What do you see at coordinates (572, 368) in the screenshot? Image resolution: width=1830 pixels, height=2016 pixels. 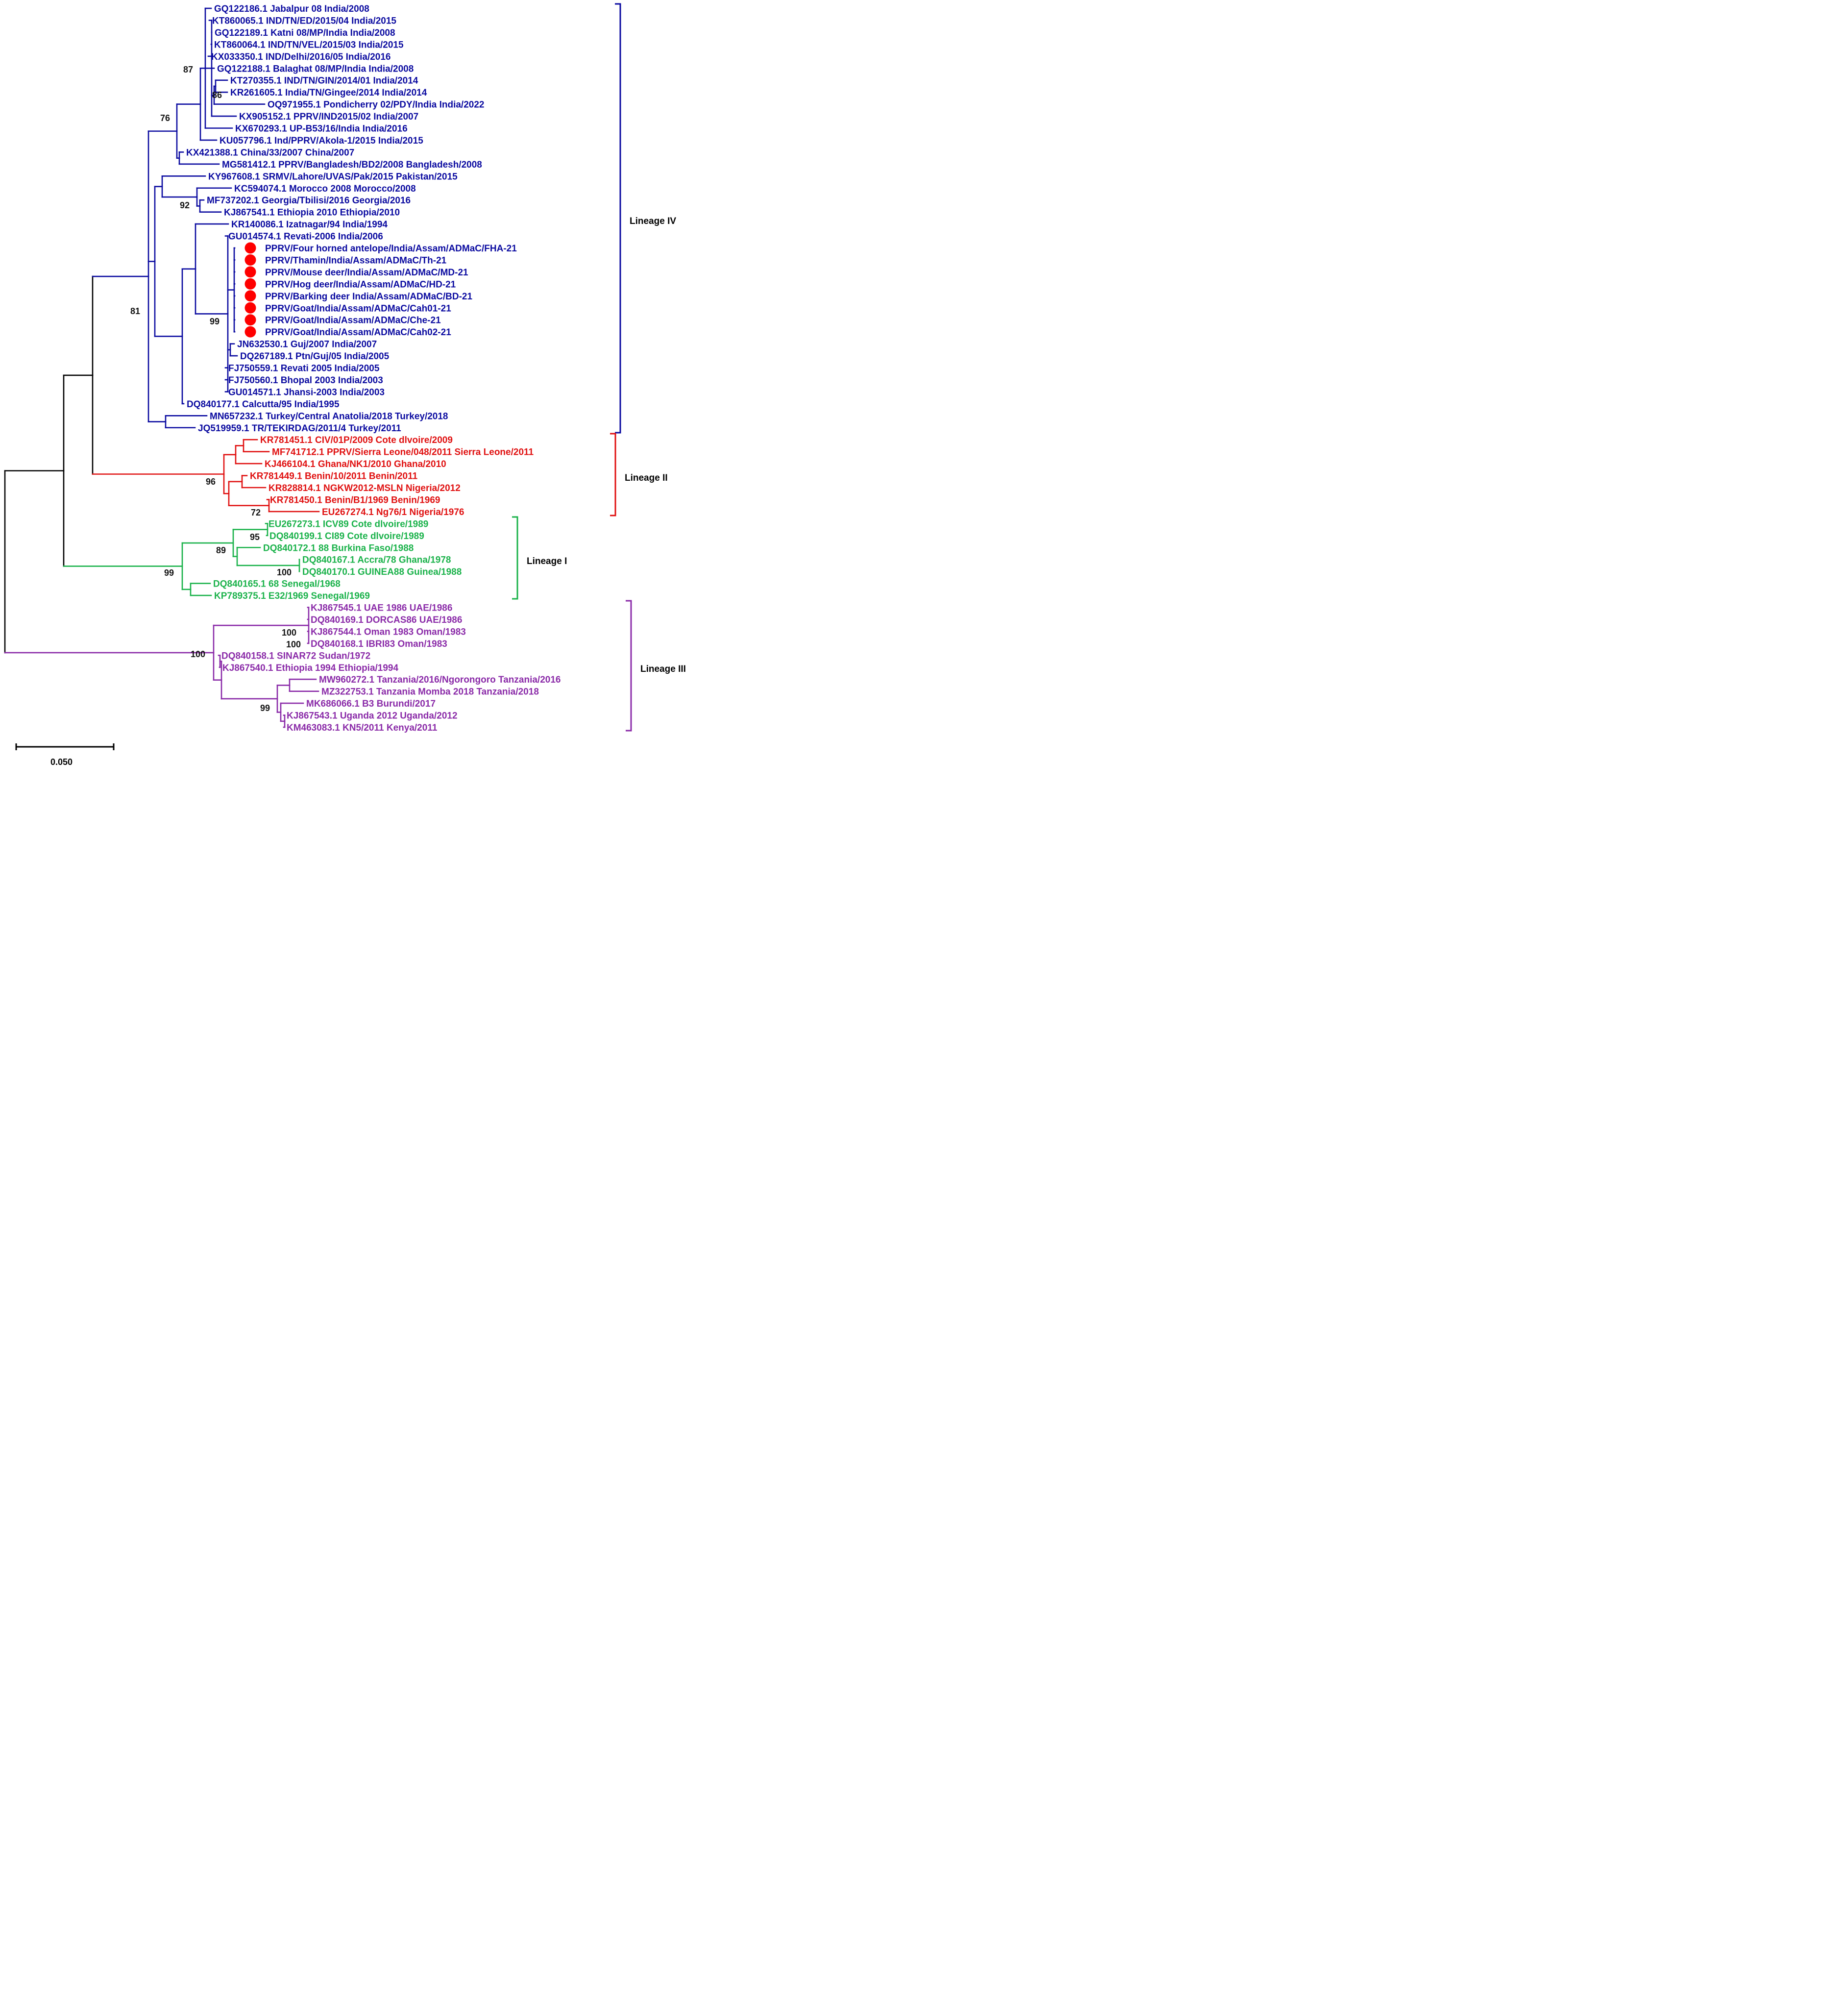 I see `lineage-brackets` at bounding box center [572, 368].